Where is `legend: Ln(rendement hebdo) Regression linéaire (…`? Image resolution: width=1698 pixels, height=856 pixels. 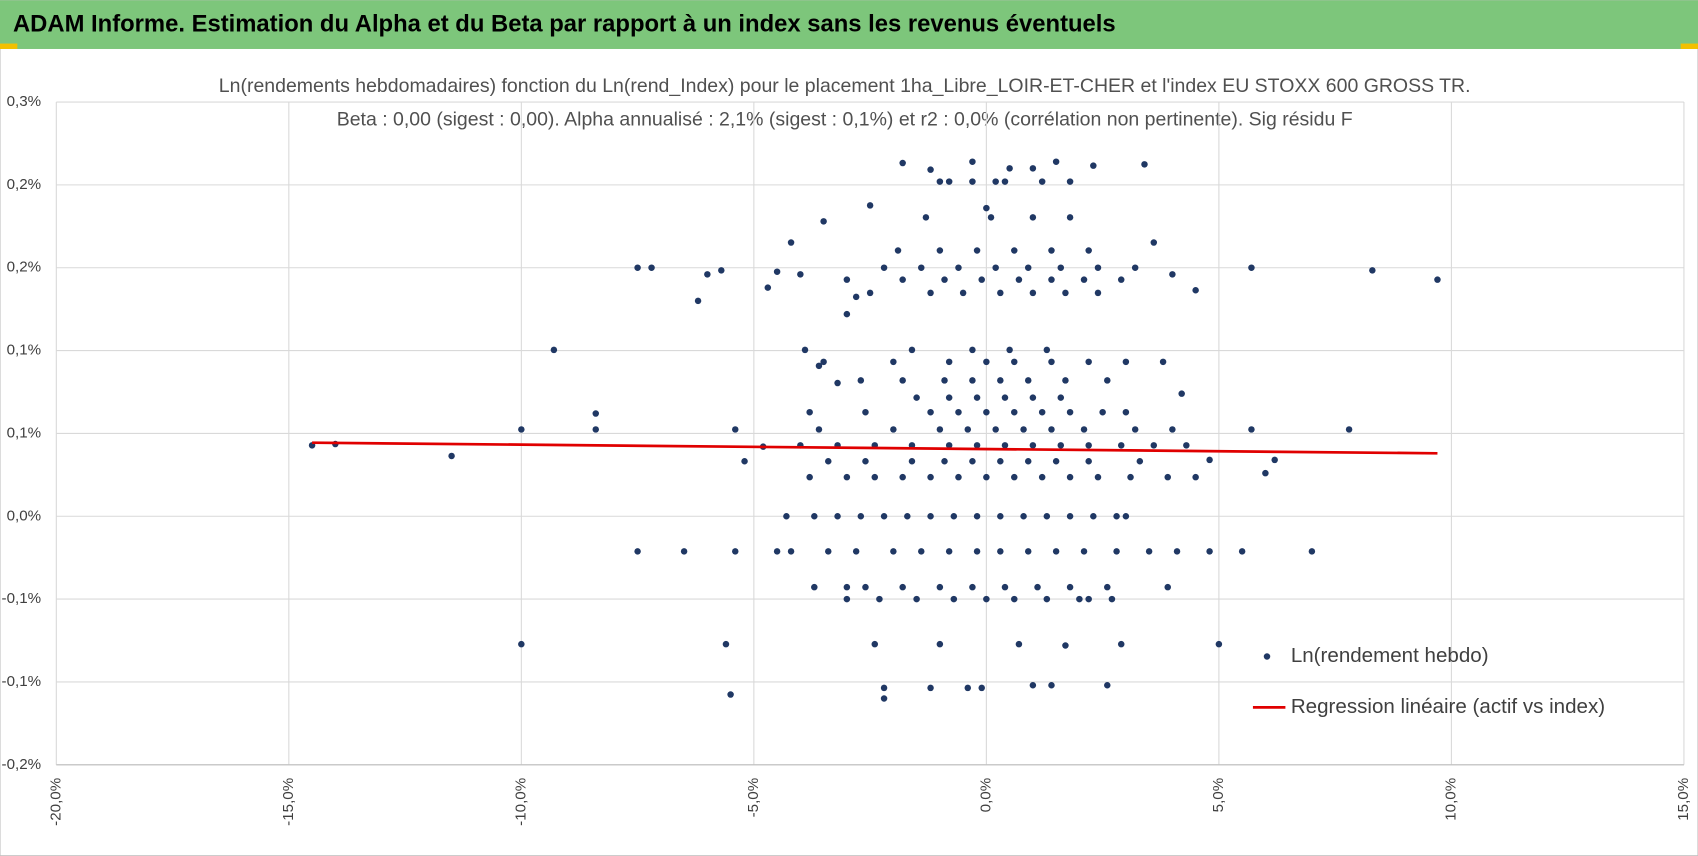
legend: Ln(rendement hebdo) Regression linéaire (… is located at coordinates (1428, 681).